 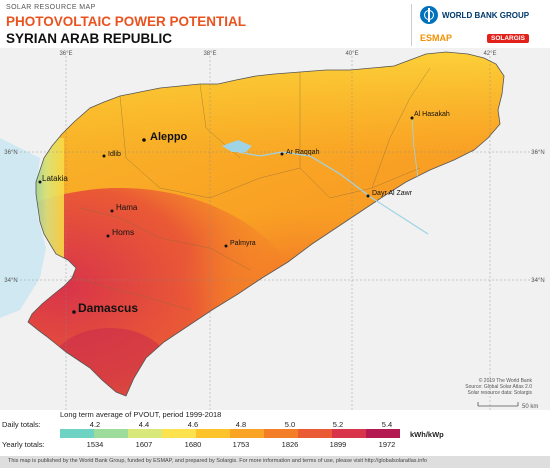 What do you see at coordinates (415, 148) in the screenshot?
I see `khabur-river` at bounding box center [415, 148].